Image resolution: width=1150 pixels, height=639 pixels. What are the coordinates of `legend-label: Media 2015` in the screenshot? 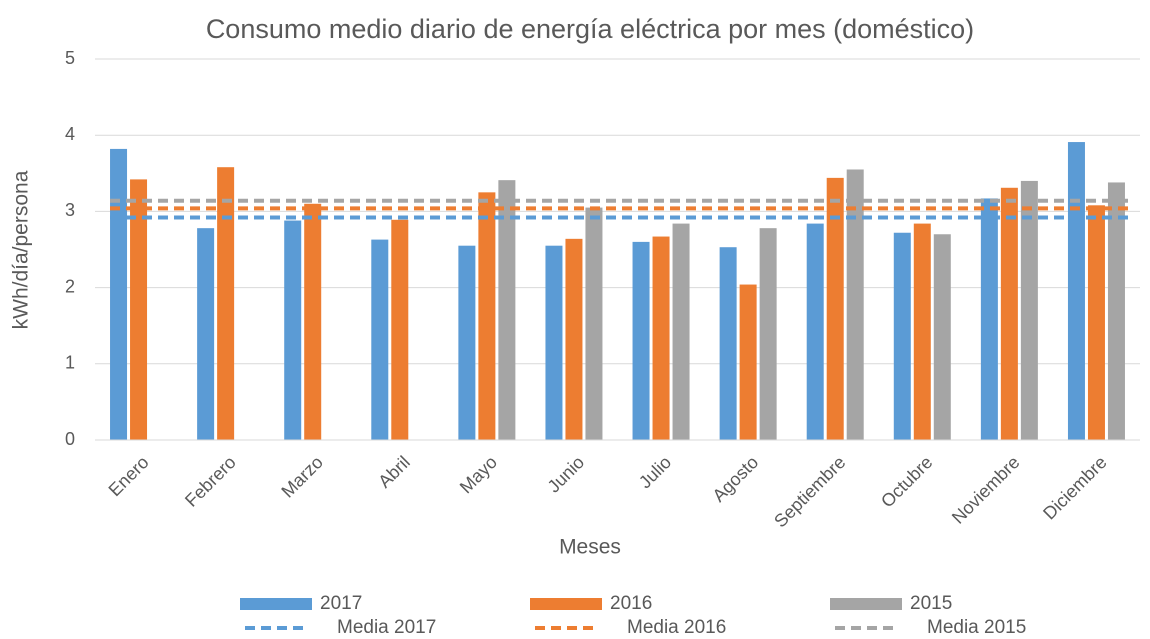 It's located at (976, 627).